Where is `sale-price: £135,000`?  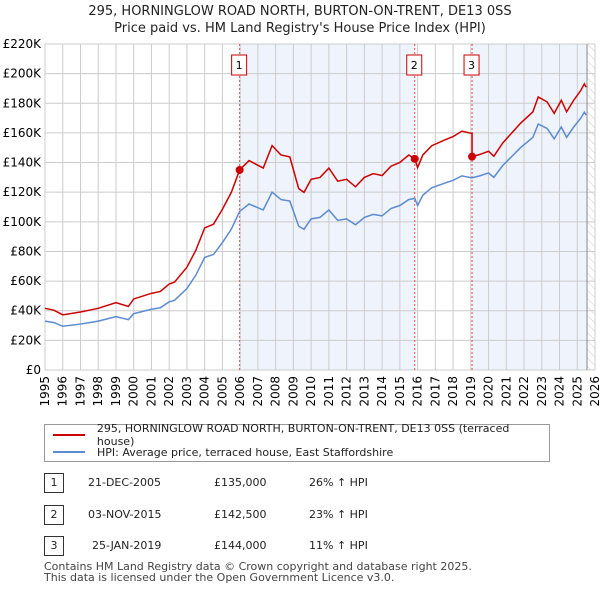 sale-price: £135,000 is located at coordinates (240, 482).